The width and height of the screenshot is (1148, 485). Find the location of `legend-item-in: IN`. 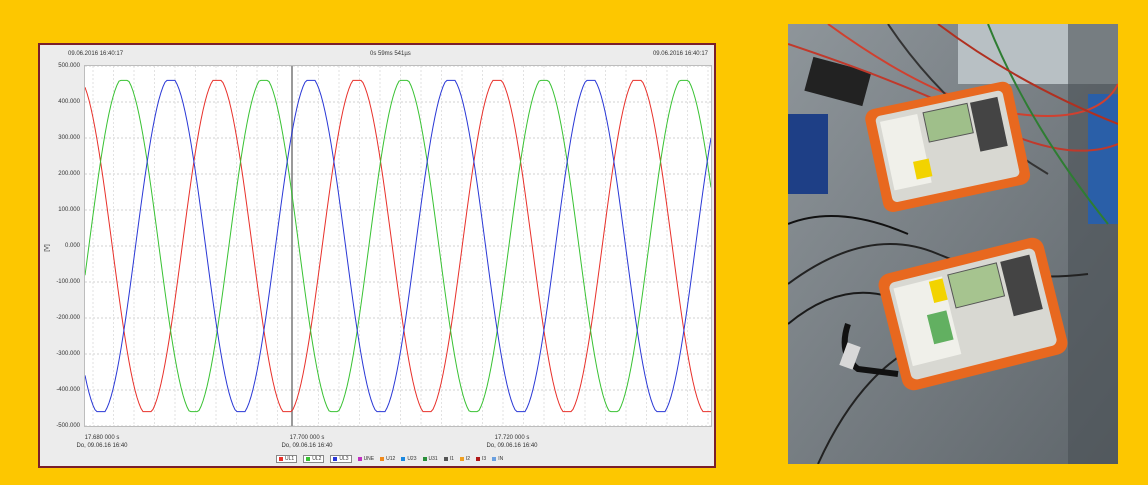

legend-item-in: IN is located at coordinates (497, 459).